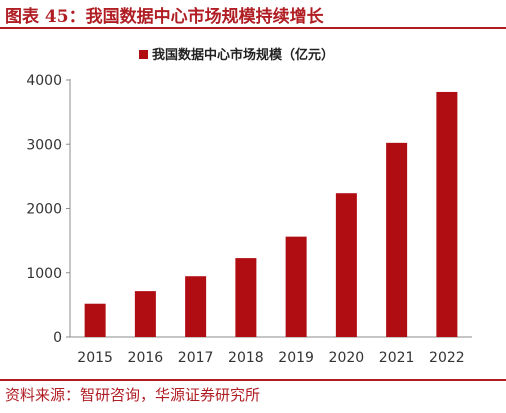 This screenshot has width=506, height=413. What do you see at coordinates (196, 358) in the screenshot?
I see `x-tick-label: 2017` at bounding box center [196, 358].